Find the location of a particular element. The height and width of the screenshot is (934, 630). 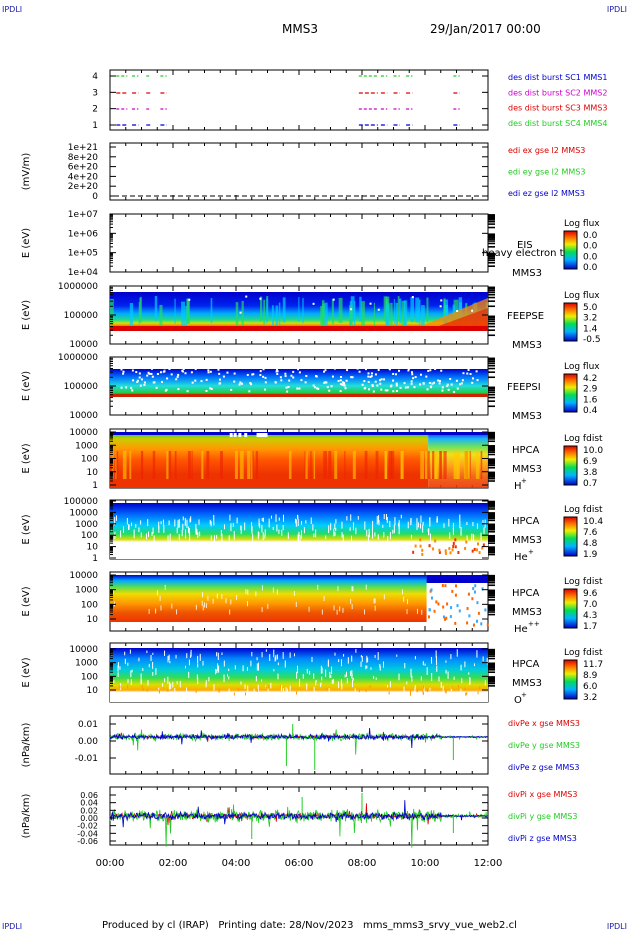

divpe-series-label: divPe z gse MMS3 is located at coordinates (543, 767).